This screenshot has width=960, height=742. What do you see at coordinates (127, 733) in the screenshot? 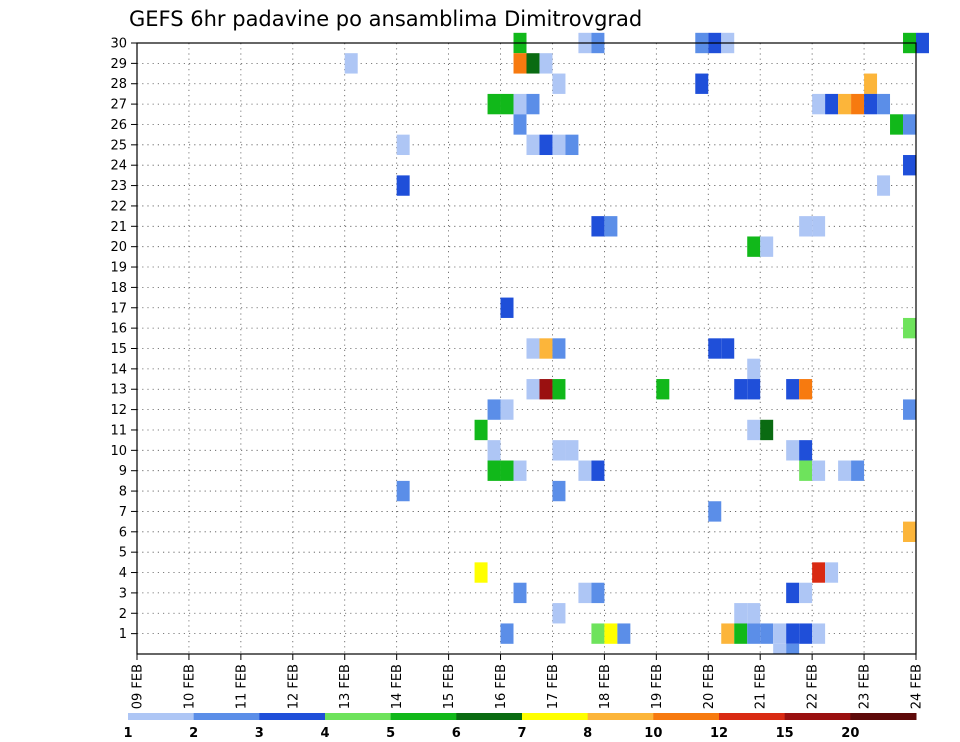
I see `legend-label: 1` at bounding box center [127, 733].